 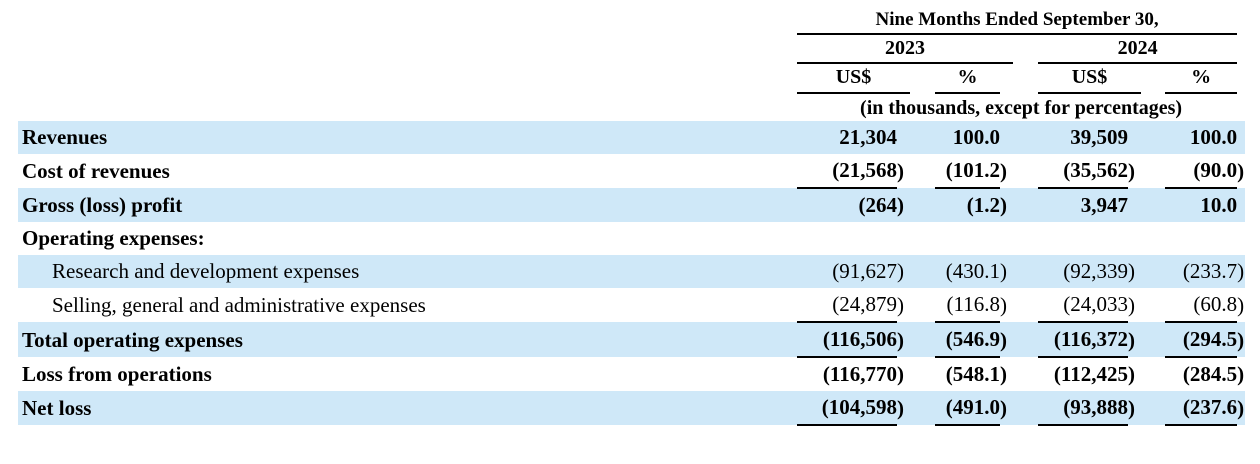 I want to click on year-header-row: 2023 2024, so click(x=631, y=49).